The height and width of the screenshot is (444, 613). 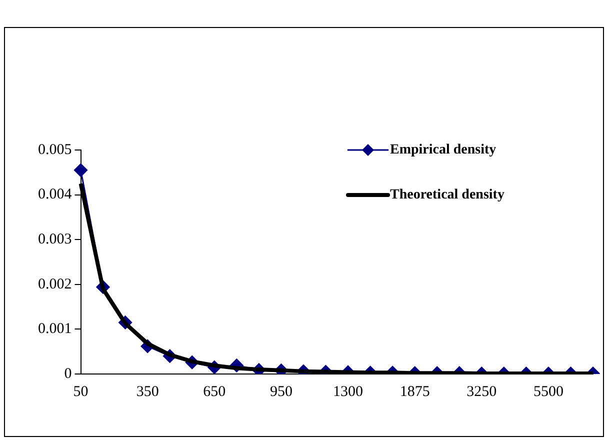 I want to click on x-tick-label: 1300, so click(x=348, y=392).